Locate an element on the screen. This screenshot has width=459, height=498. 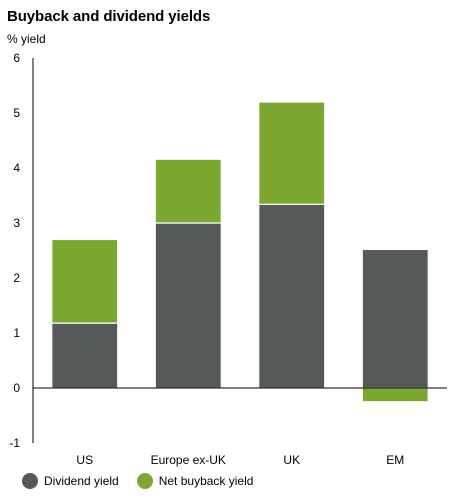
y-tick-label: 0 is located at coordinates (16, 388).